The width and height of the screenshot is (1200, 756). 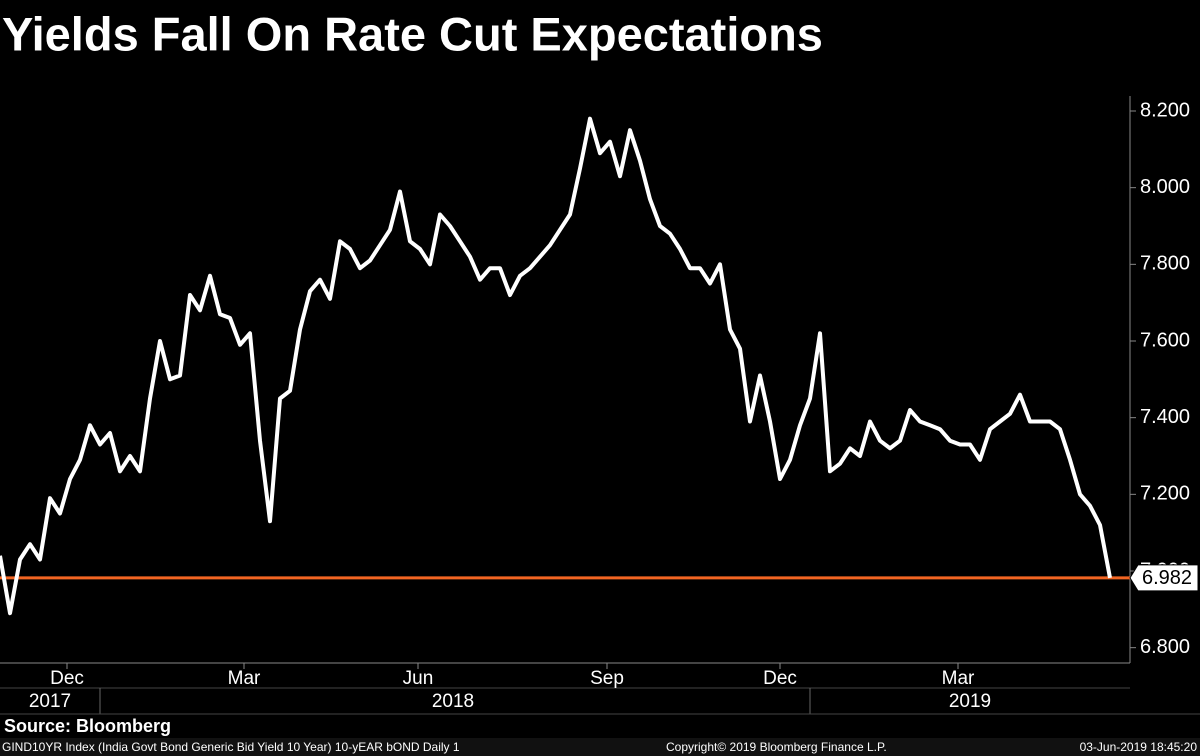 I want to click on x-year-label: 2019, so click(x=970, y=701).